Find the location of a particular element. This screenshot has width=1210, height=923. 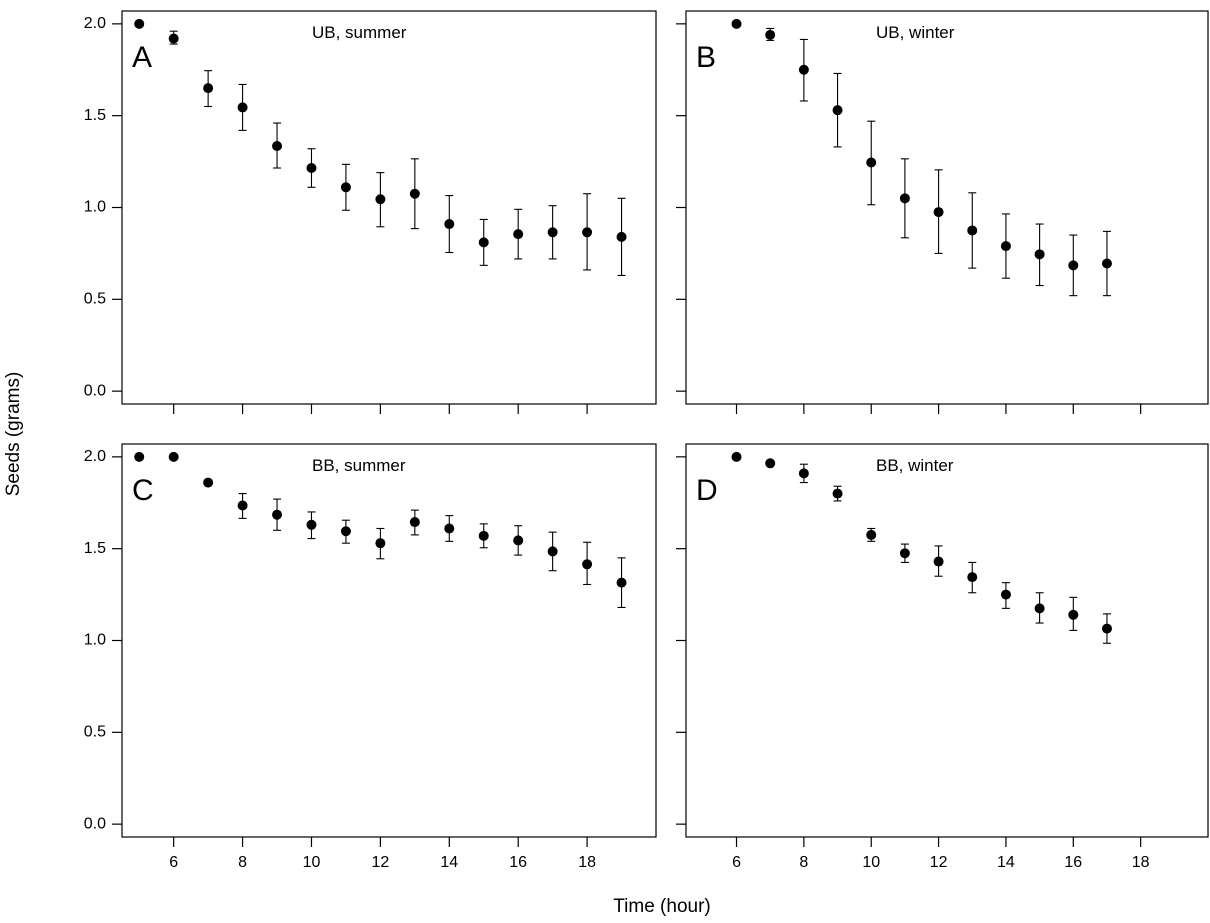

y-axis-title: Seeds (grams) is located at coordinates (13, 434).